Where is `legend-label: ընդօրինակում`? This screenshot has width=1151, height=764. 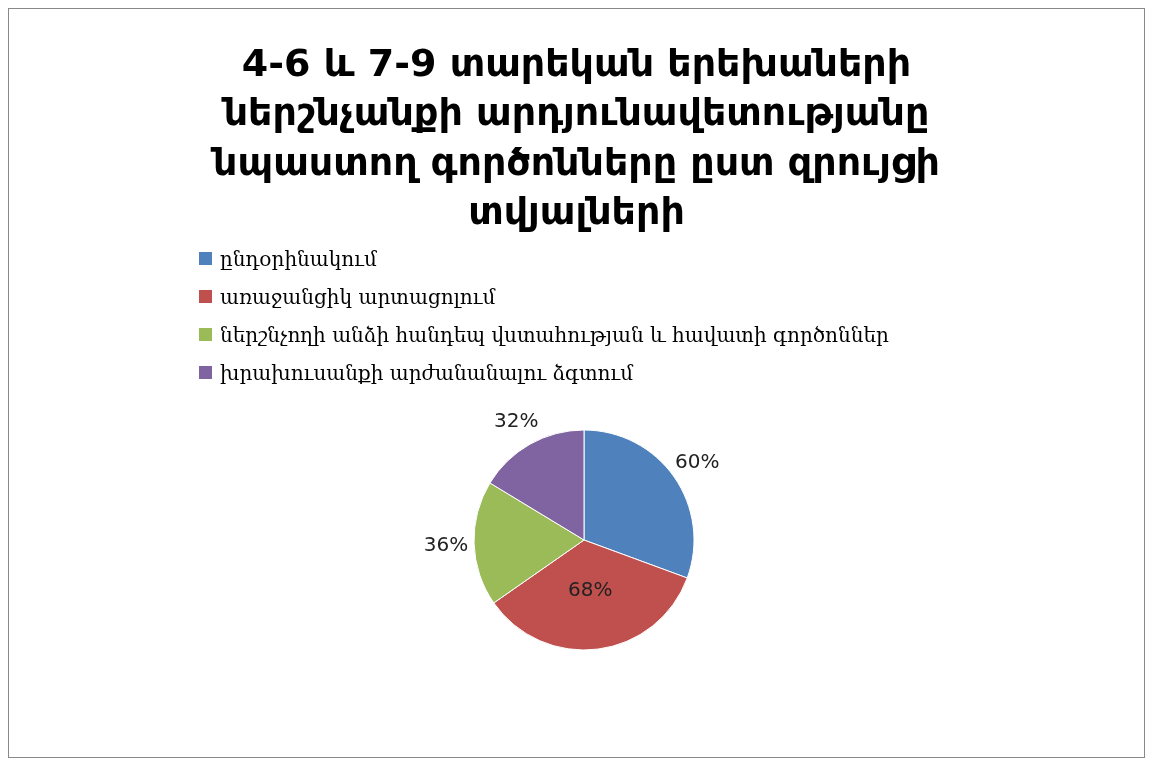
legend-label: ընդօրինակում is located at coordinates (298, 258).